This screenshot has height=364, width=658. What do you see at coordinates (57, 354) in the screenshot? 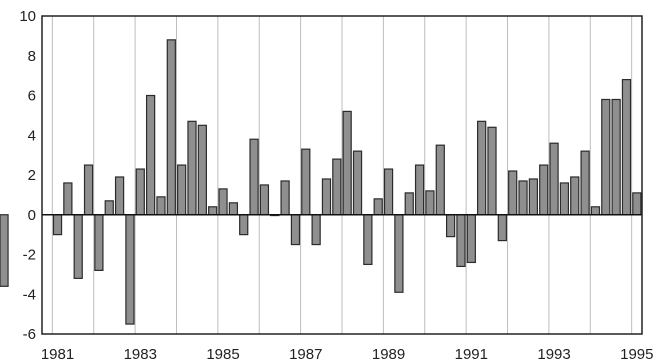
I see `x-tick-label: 1981` at bounding box center [57, 354].